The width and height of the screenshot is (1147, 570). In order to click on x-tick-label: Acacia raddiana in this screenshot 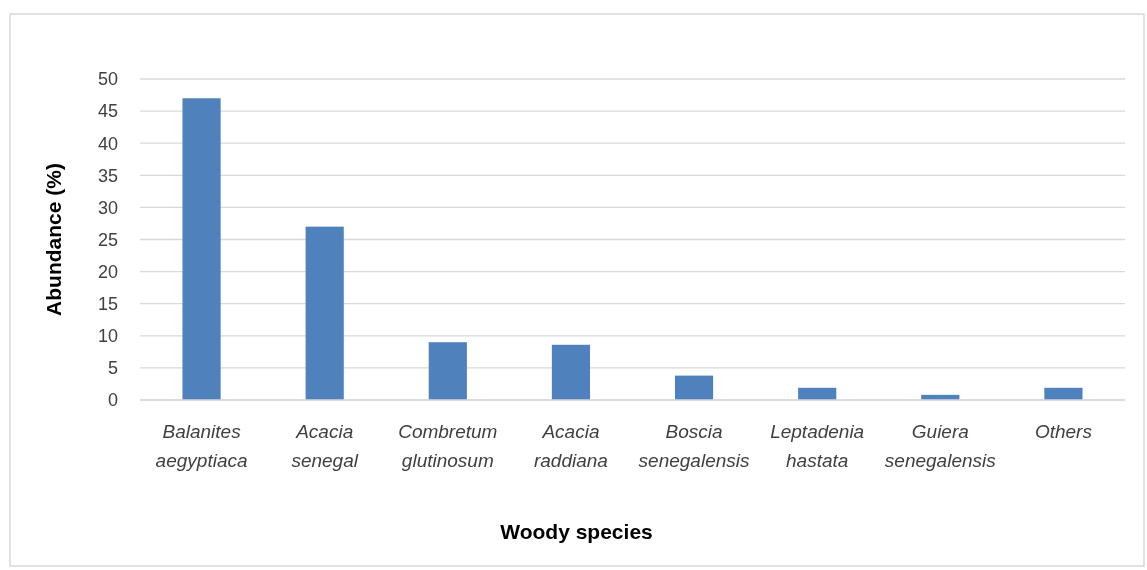, I will do `click(570, 446)`.